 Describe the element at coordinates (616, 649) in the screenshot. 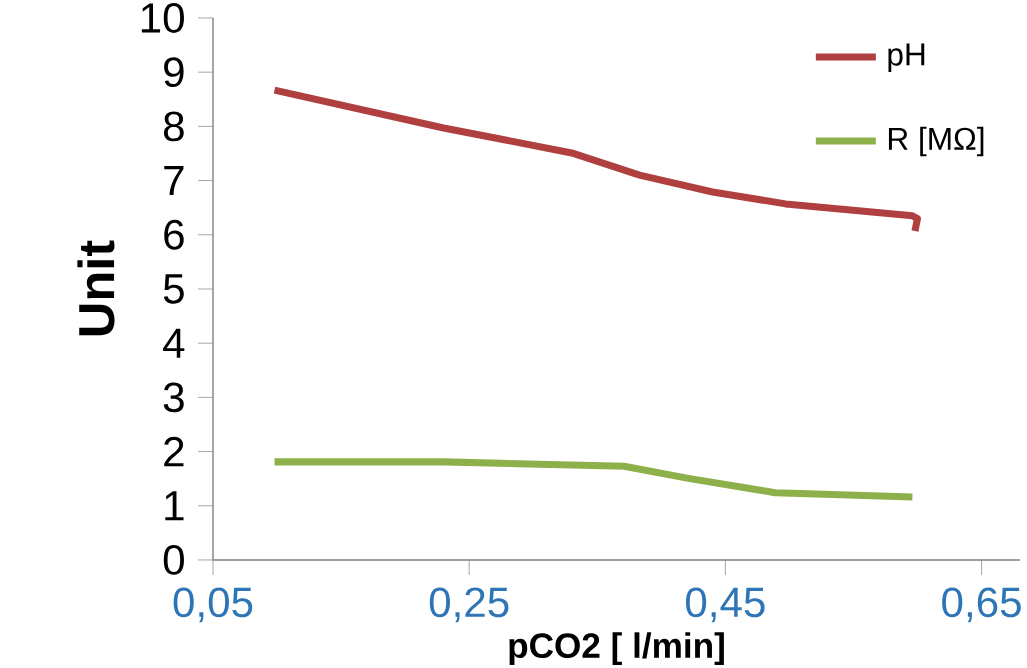

I see `x-axis-title: pCO2 [ l/min]` at that location.